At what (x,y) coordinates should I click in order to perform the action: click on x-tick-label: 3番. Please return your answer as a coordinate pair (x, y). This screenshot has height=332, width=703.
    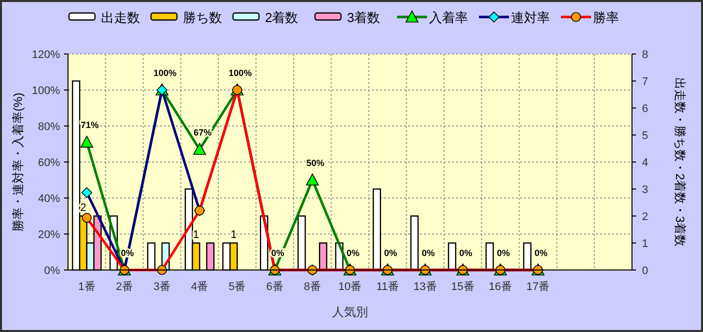
    Looking at the image, I should click on (162, 286).